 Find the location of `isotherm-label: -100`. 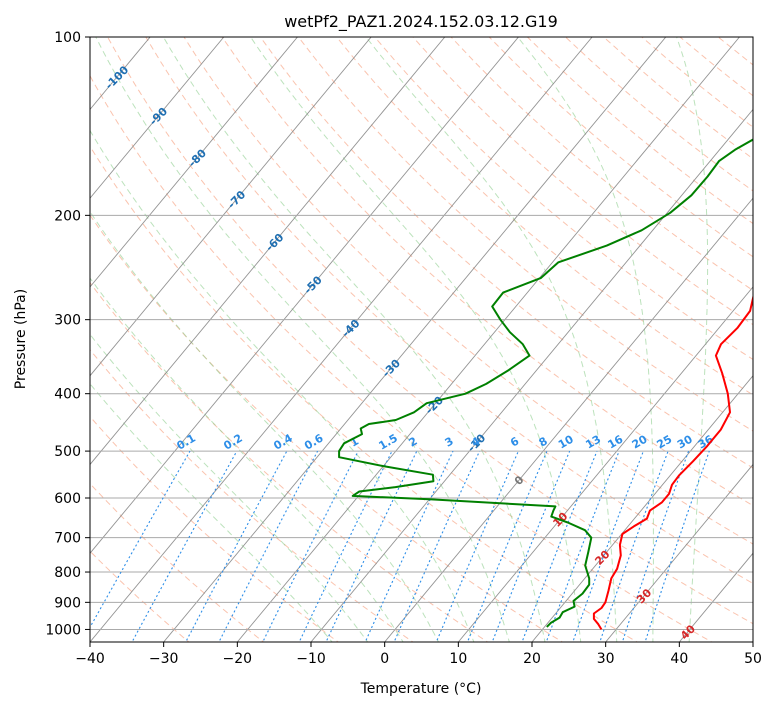

isotherm-label: -100 is located at coordinates (117, 77).